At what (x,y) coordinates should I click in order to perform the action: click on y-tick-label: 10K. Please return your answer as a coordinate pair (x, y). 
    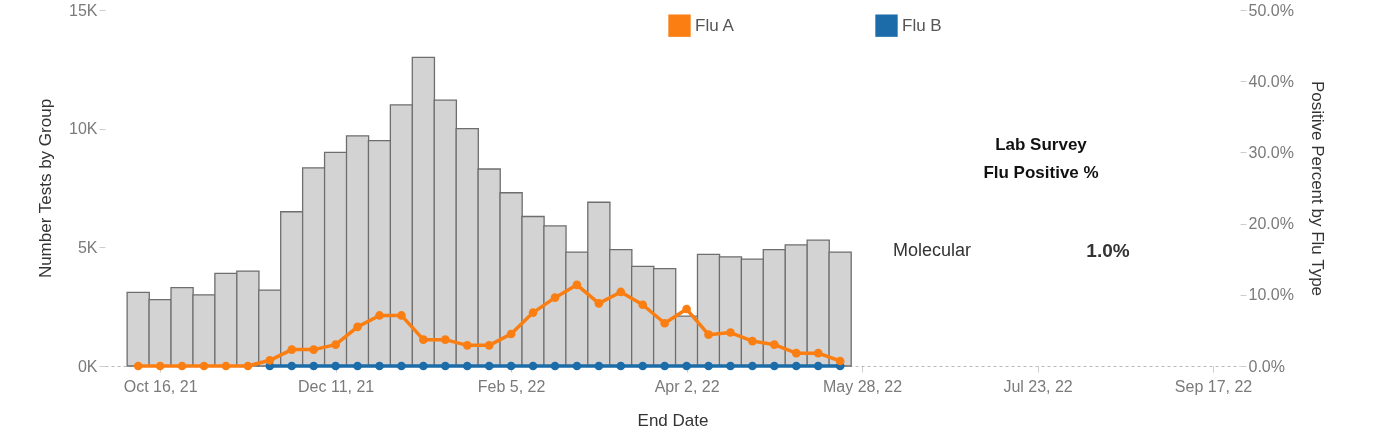
    Looking at the image, I should click on (83, 129).